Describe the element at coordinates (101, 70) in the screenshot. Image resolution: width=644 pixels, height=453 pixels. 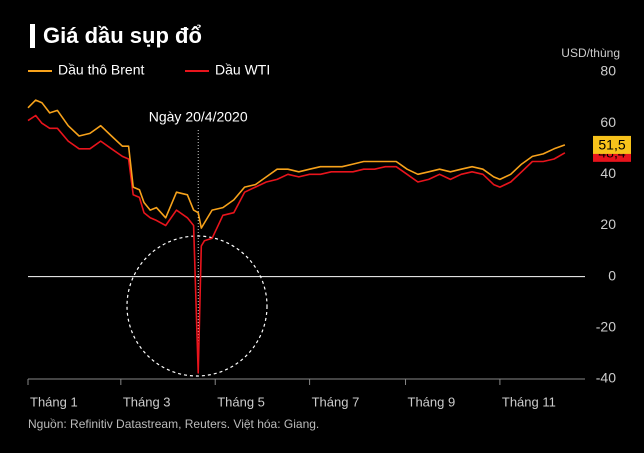
I see `legend-label: Dầu thô Brent` at that location.